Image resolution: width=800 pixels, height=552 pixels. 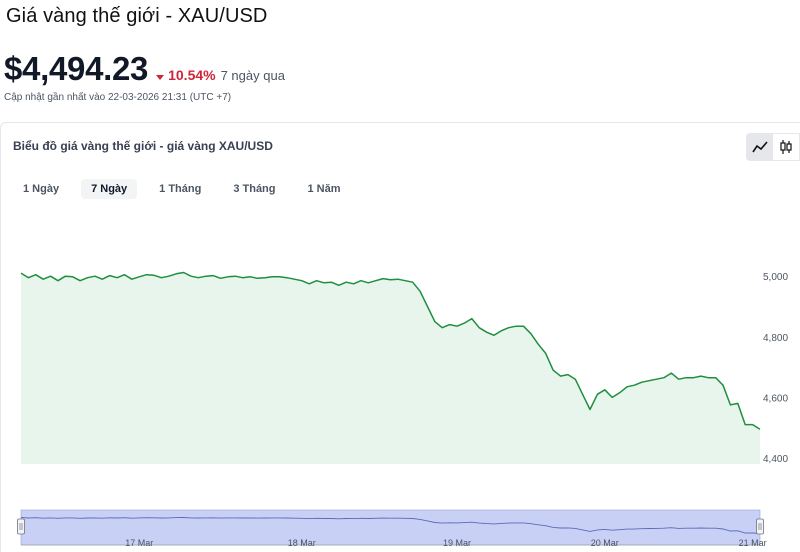 I want to click on navigator-handle-left, so click(x=21, y=526).